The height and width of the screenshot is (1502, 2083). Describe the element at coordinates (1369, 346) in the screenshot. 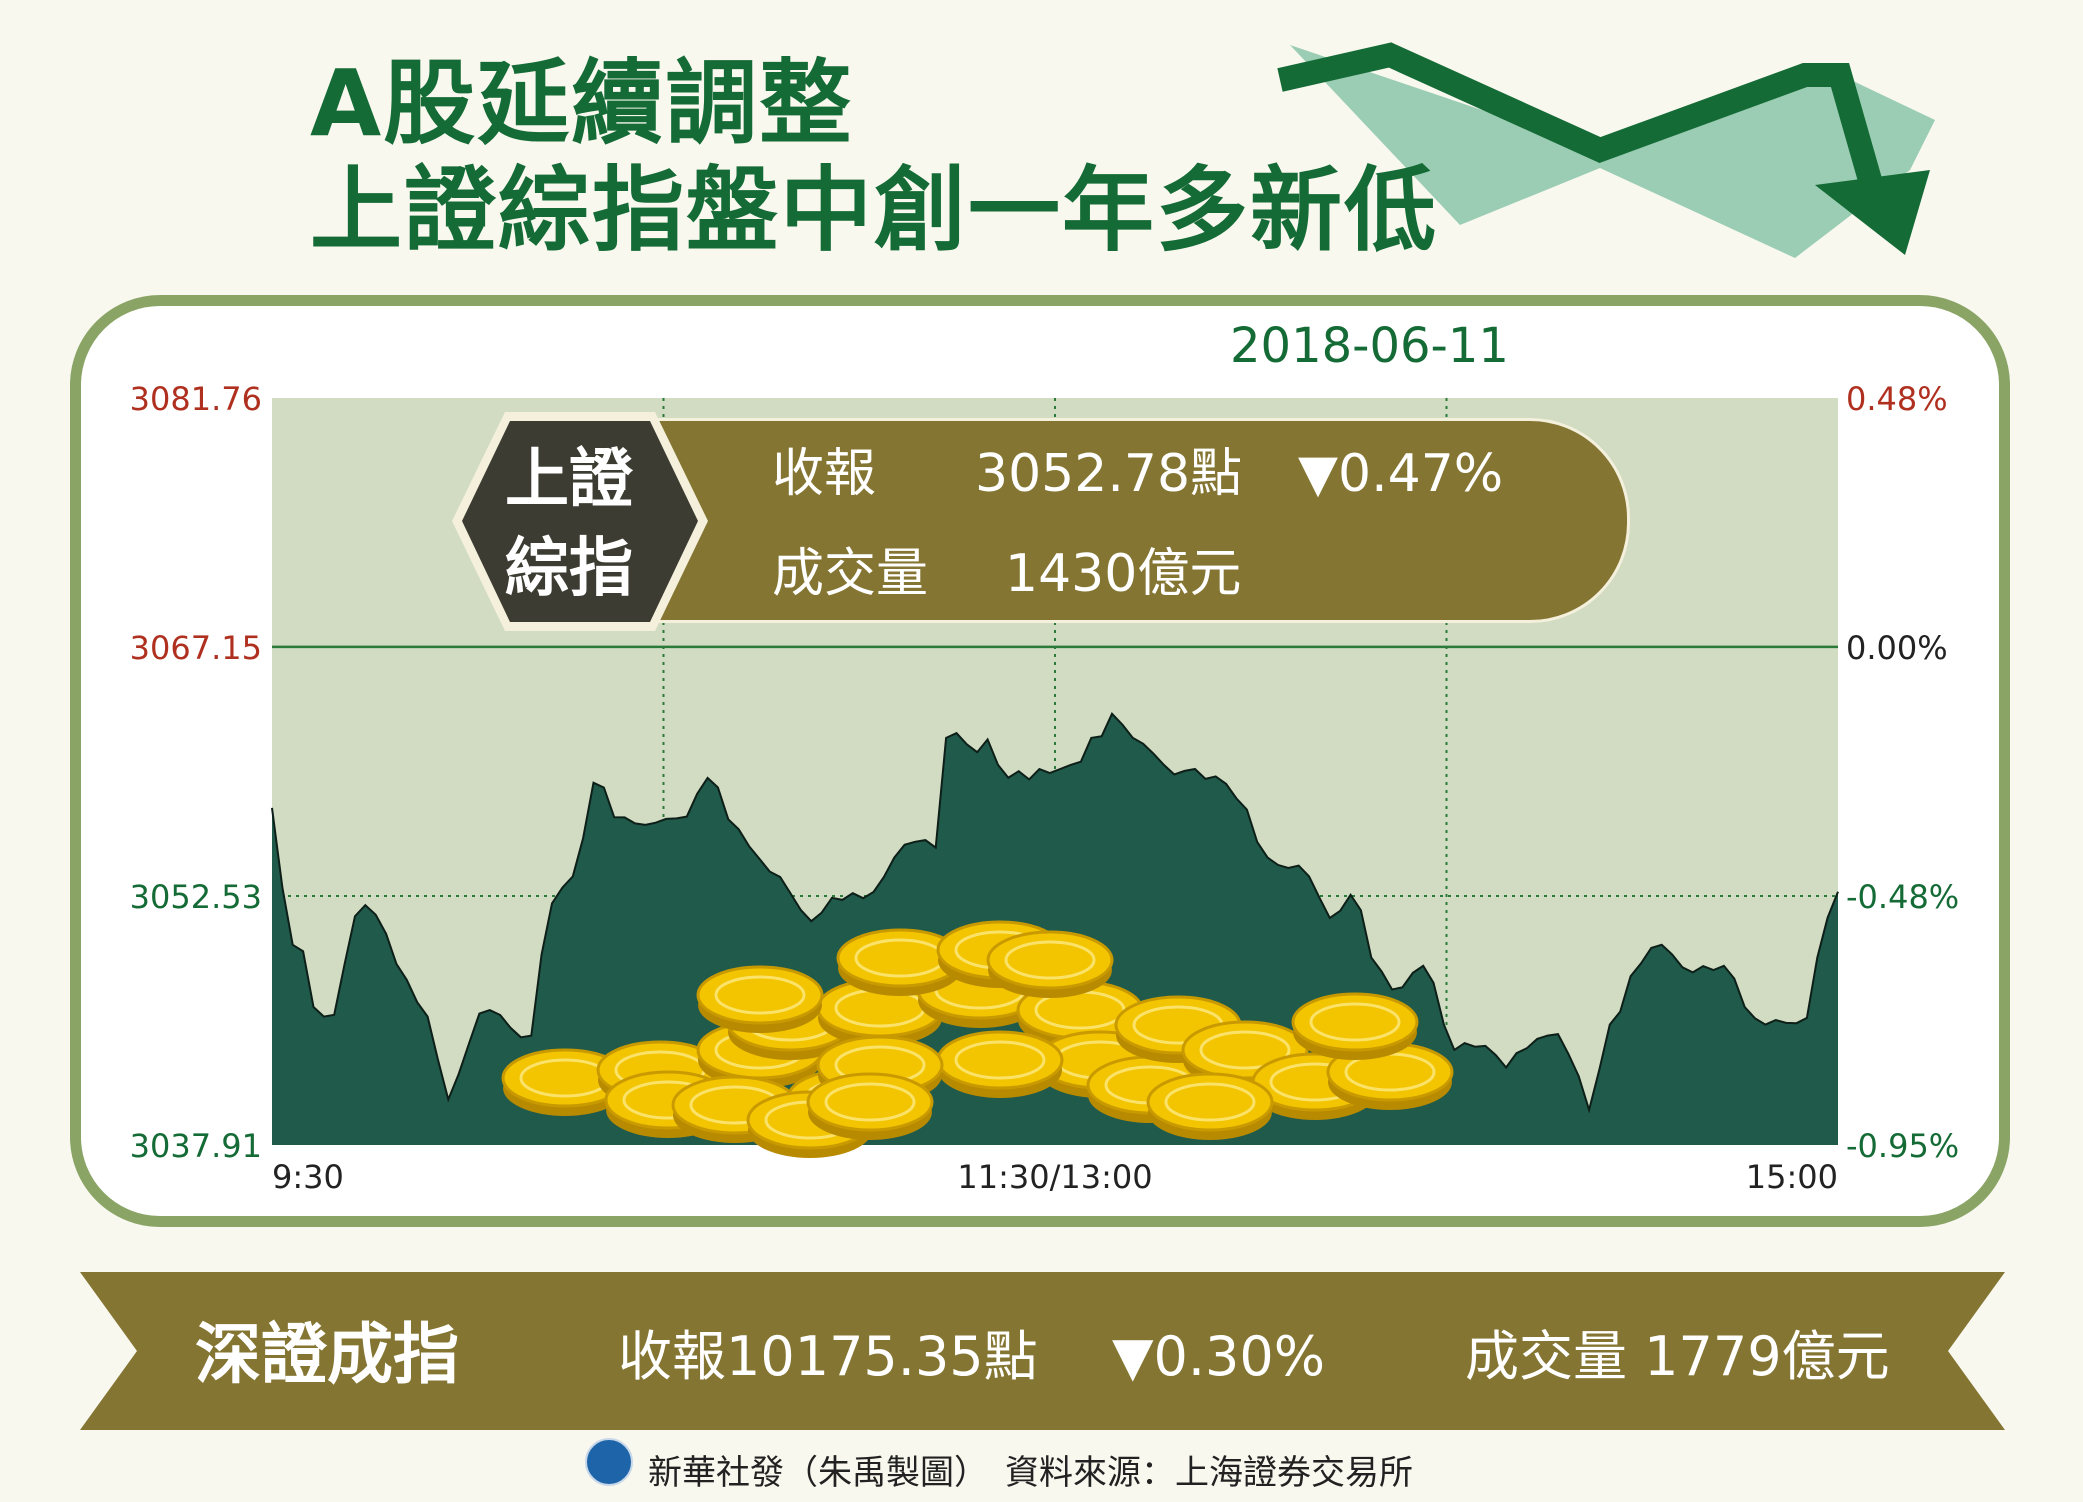

I see `chart-date: 2018-06-11` at that location.